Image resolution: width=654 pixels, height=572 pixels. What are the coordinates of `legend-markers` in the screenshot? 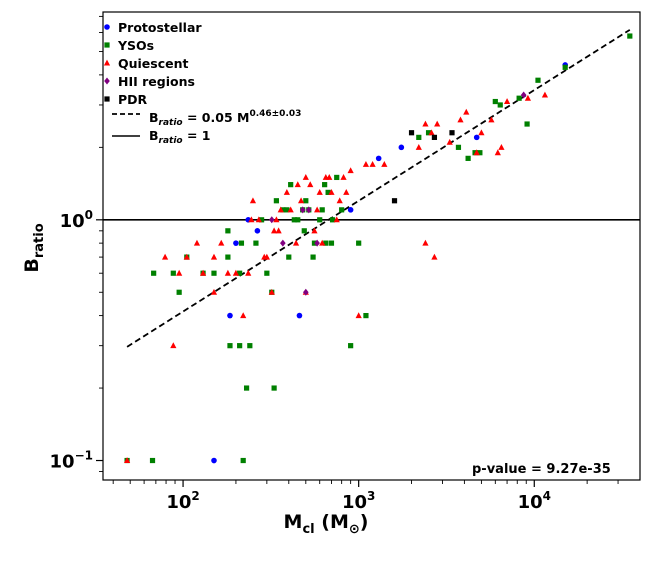 It's located at (107, 63).